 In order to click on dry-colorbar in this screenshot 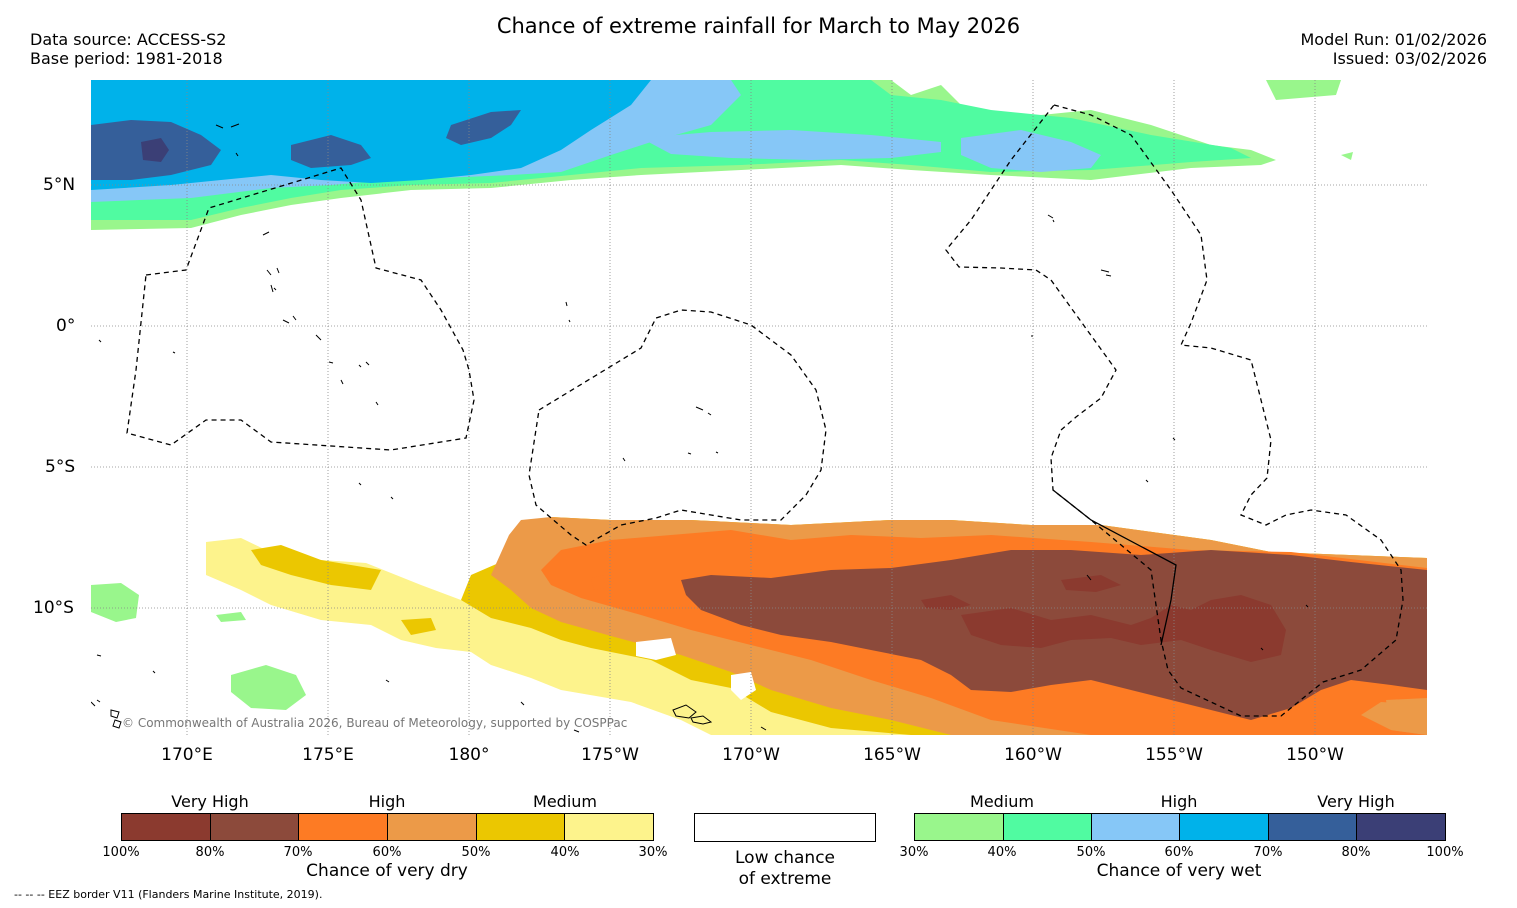, I will do `click(387, 827)`.